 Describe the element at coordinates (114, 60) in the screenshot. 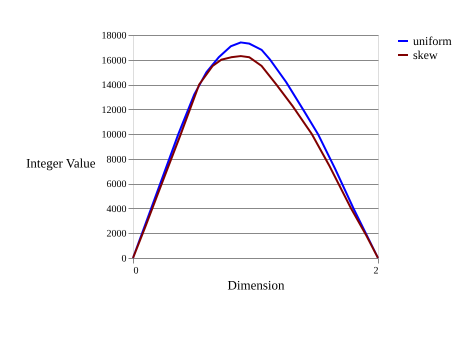

I see `y-tick-label: 16000` at that location.